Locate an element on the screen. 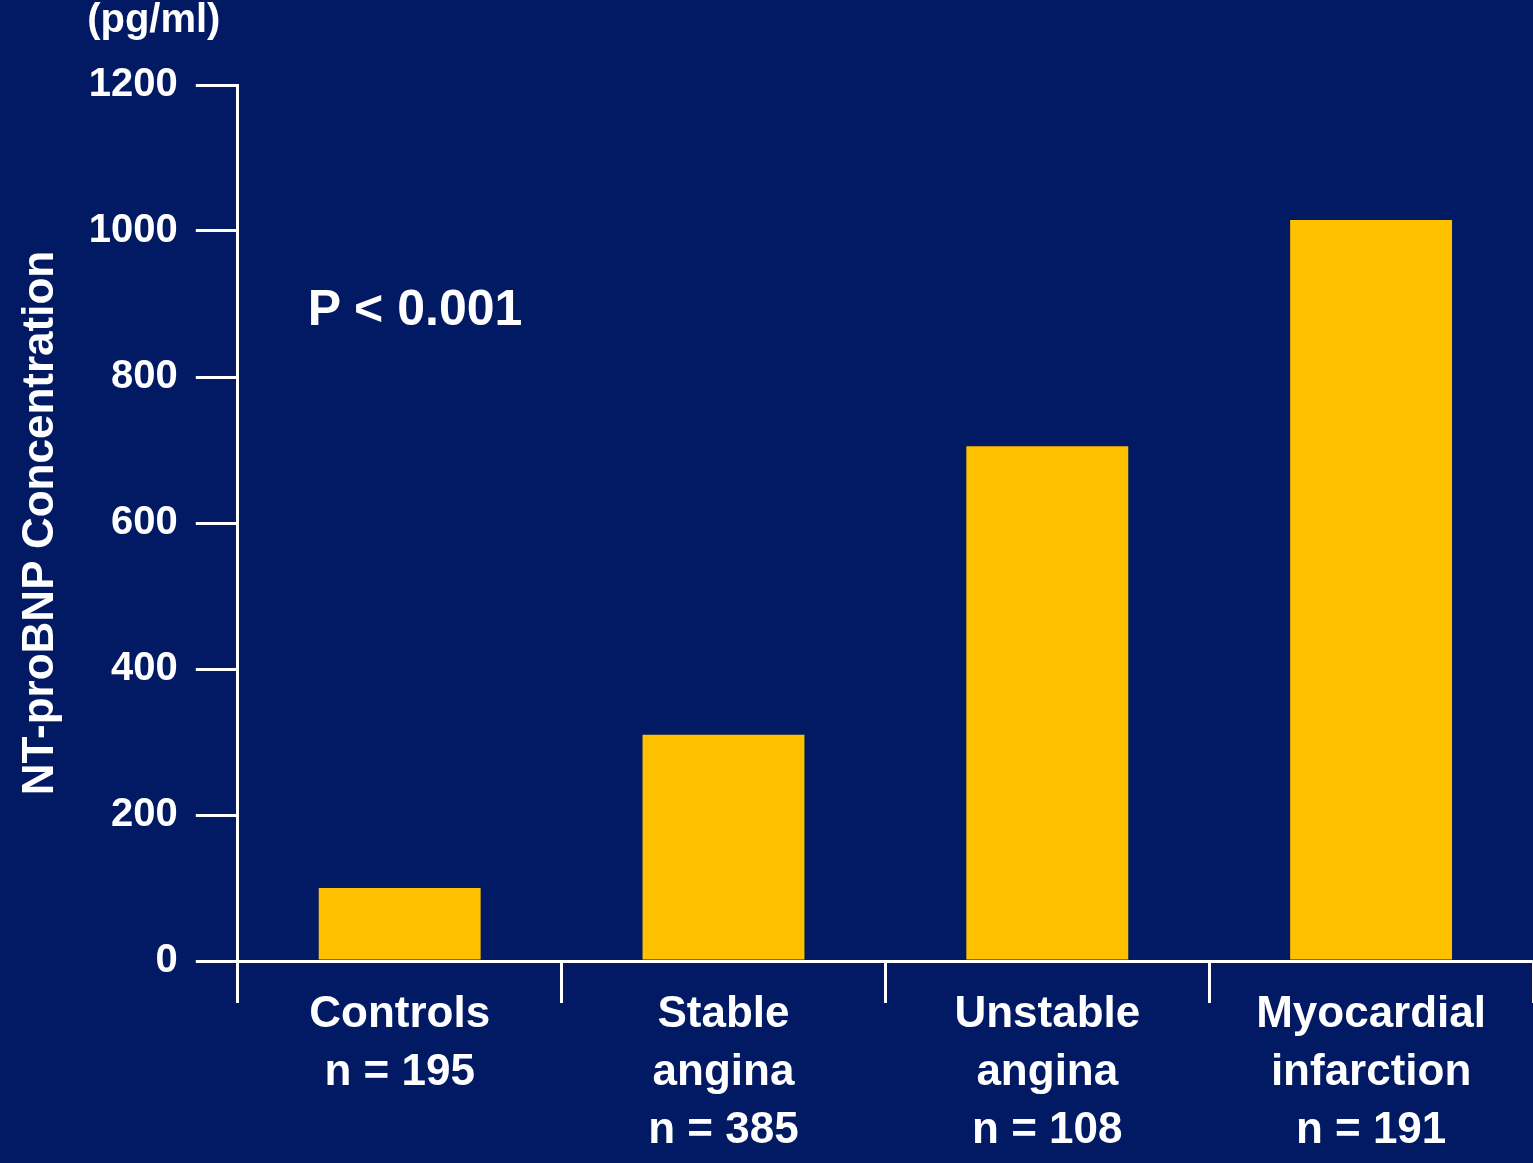 The width and height of the screenshot is (1533, 1163). y-tick-label: 1200 is located at coordinates (133, 82).